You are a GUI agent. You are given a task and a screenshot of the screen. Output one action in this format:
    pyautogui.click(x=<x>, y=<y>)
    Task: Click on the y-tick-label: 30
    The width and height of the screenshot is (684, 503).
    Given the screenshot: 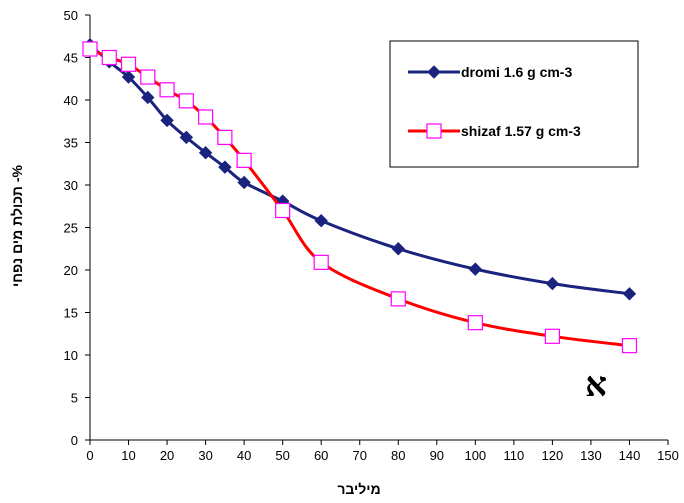 What is the action you would take?
    pyautogui.click(x=71, y=185)
    